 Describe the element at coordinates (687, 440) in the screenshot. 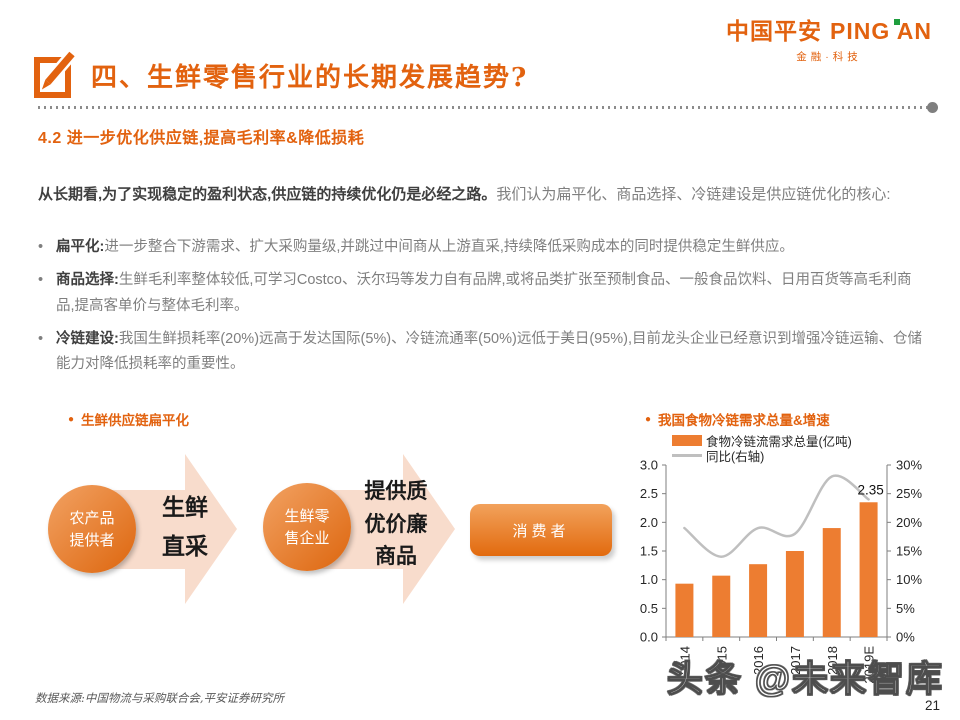

I see `legend-bar-swatch-icon` at that location.